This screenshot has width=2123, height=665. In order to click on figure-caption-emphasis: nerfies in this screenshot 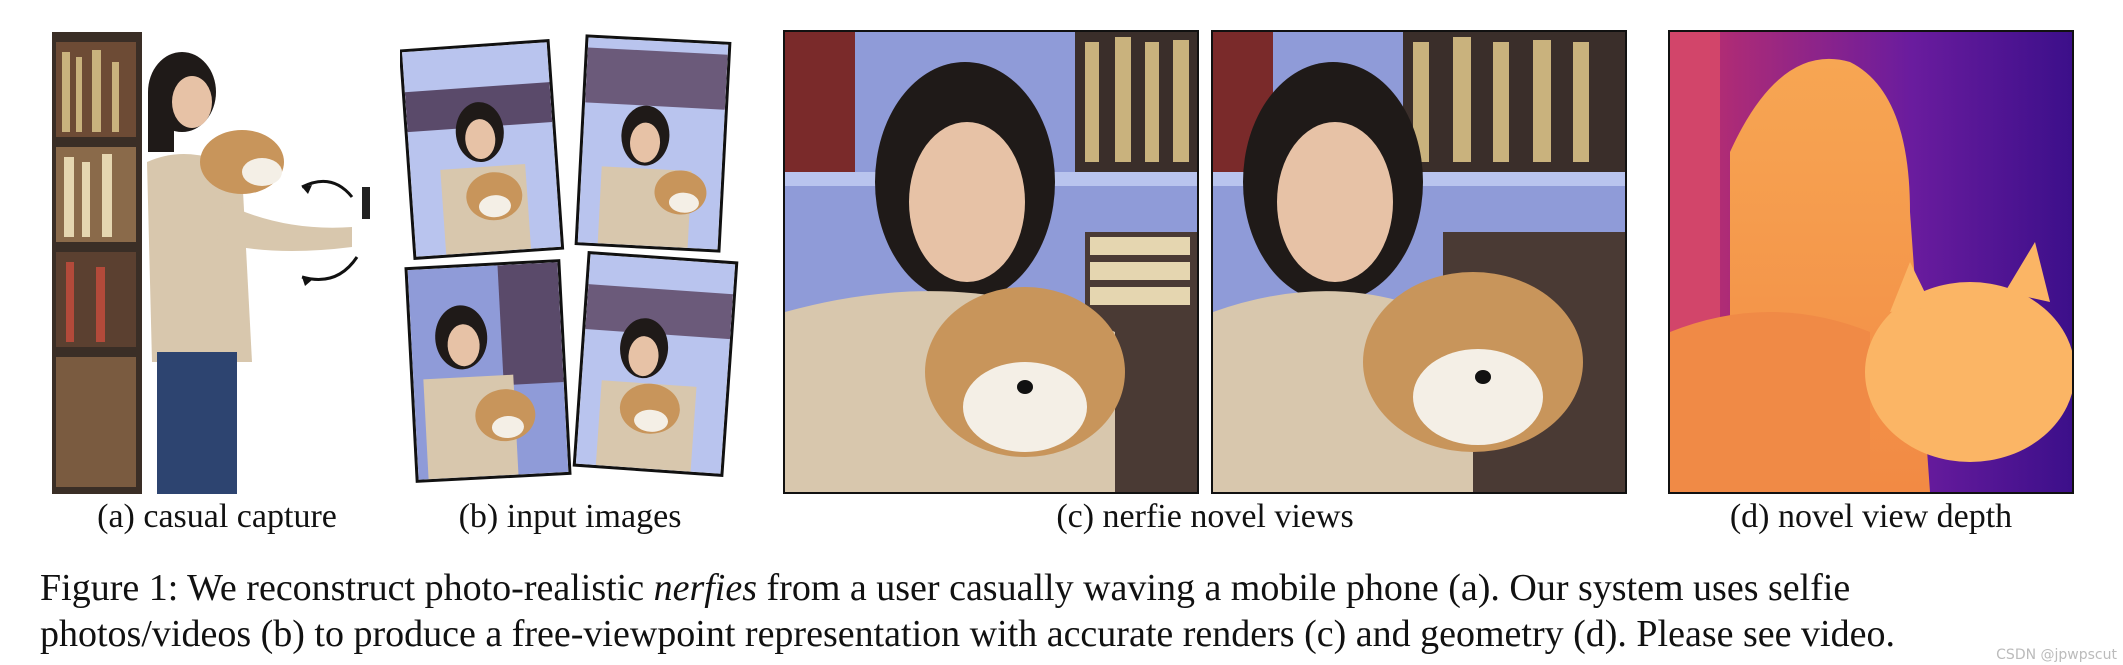, I will do `click(705, 588)`.